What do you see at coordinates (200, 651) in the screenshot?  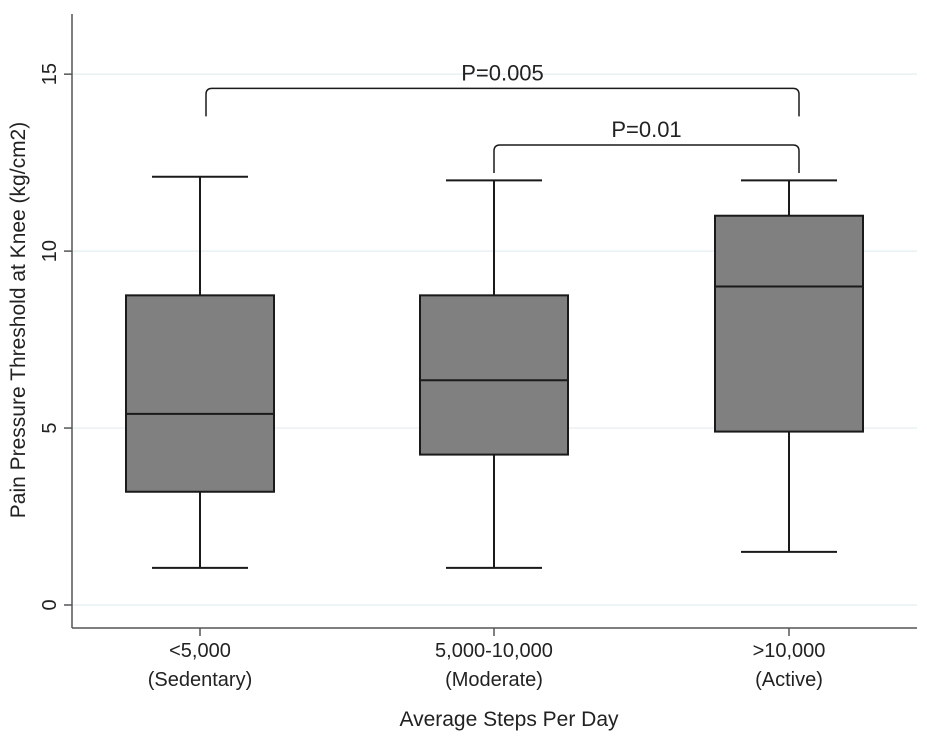 I see `category-label-line1: <5,000` at bounding box center [200, 651].